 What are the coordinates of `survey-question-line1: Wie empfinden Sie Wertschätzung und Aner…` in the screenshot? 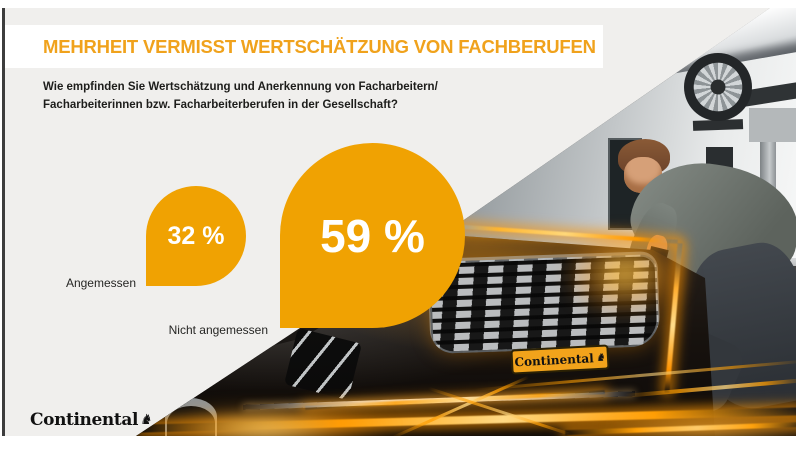 It's located at (240, 87).